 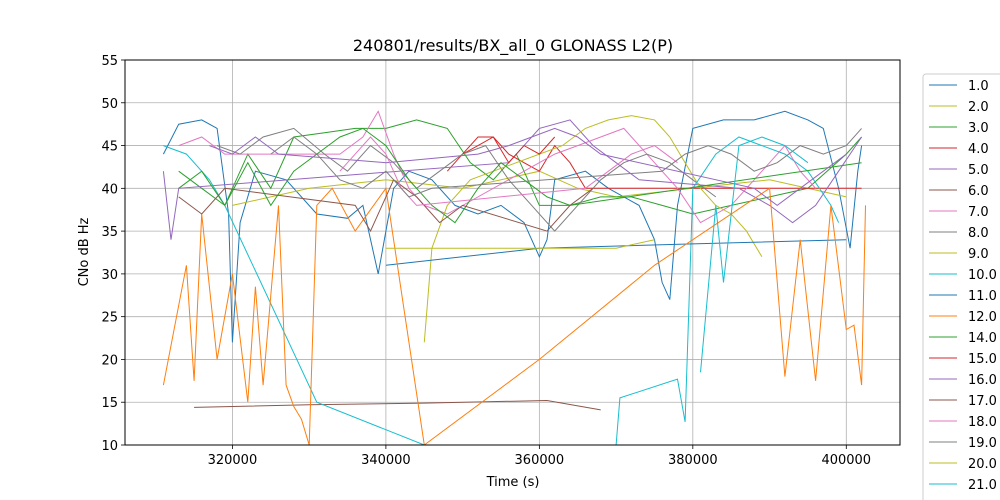 I want to click on legend-label: 8.0, so click(x=978, y=233).